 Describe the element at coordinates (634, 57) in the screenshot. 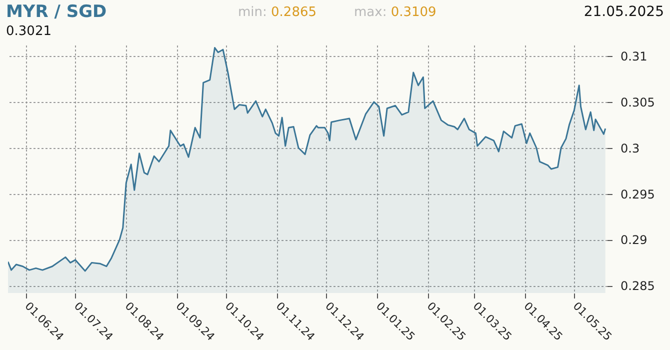

I see `y-tick-label: 0.31` at that location.